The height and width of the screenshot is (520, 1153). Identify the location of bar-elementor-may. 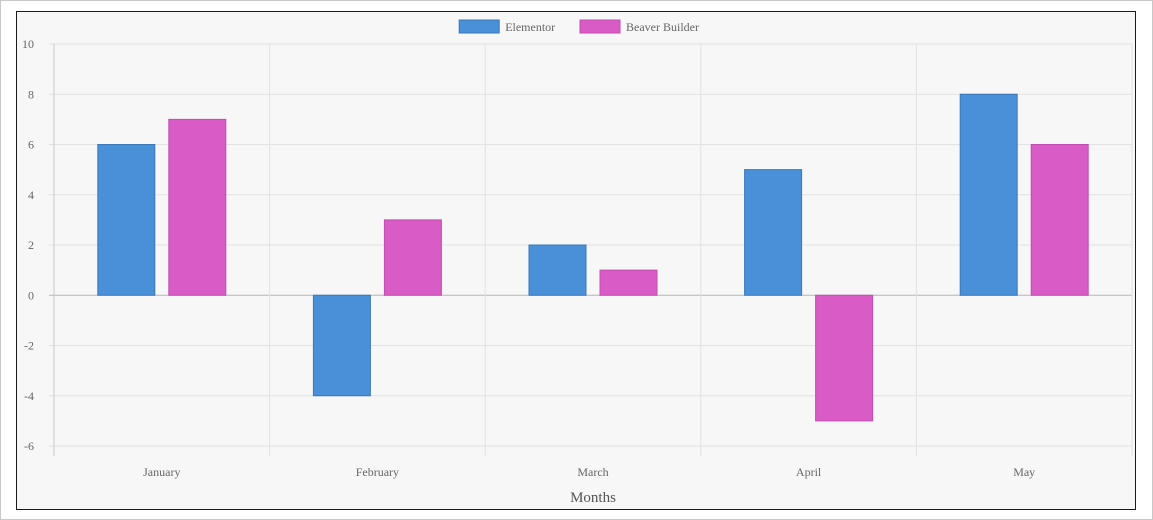
(988, 194).